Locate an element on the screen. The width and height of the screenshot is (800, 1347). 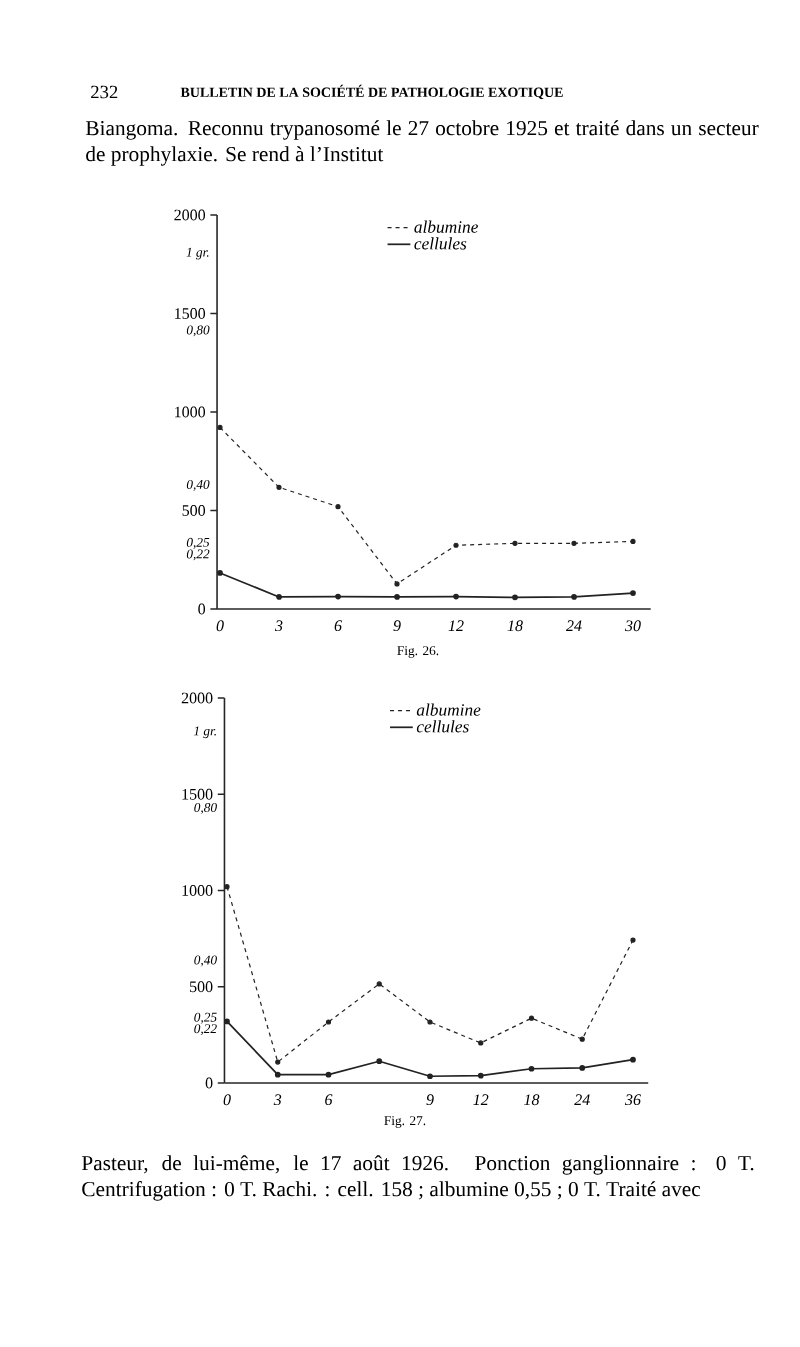
x-tick-label: 30 is located at coordinates (632, 626).